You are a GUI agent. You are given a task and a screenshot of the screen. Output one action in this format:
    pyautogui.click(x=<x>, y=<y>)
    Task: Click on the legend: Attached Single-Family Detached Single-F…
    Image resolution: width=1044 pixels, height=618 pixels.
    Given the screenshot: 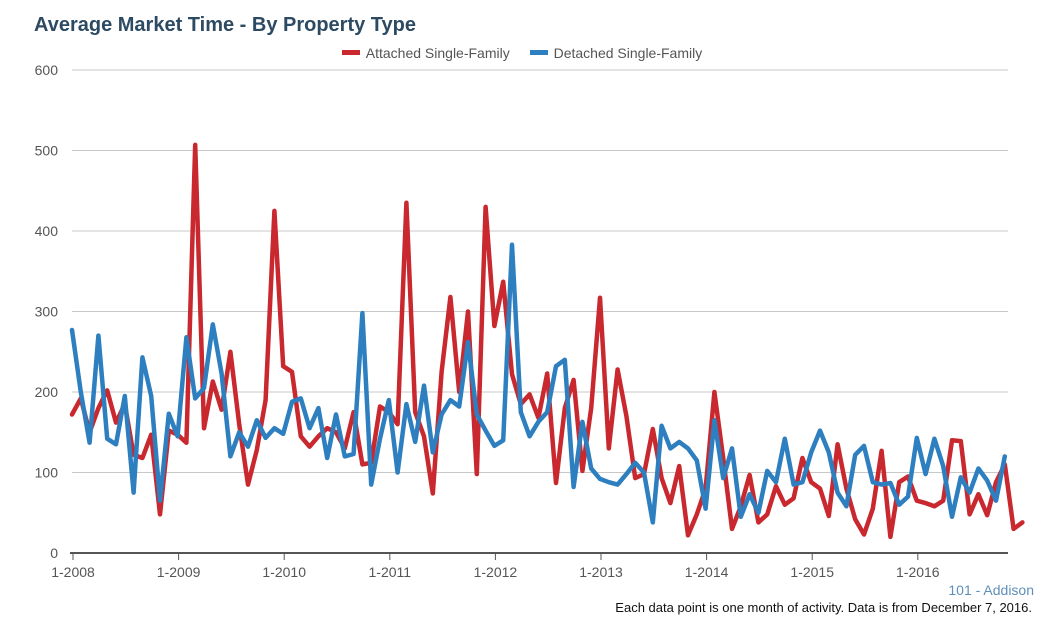 What is the action you would take?
    pyautogui.click(x=522, y=51)
    